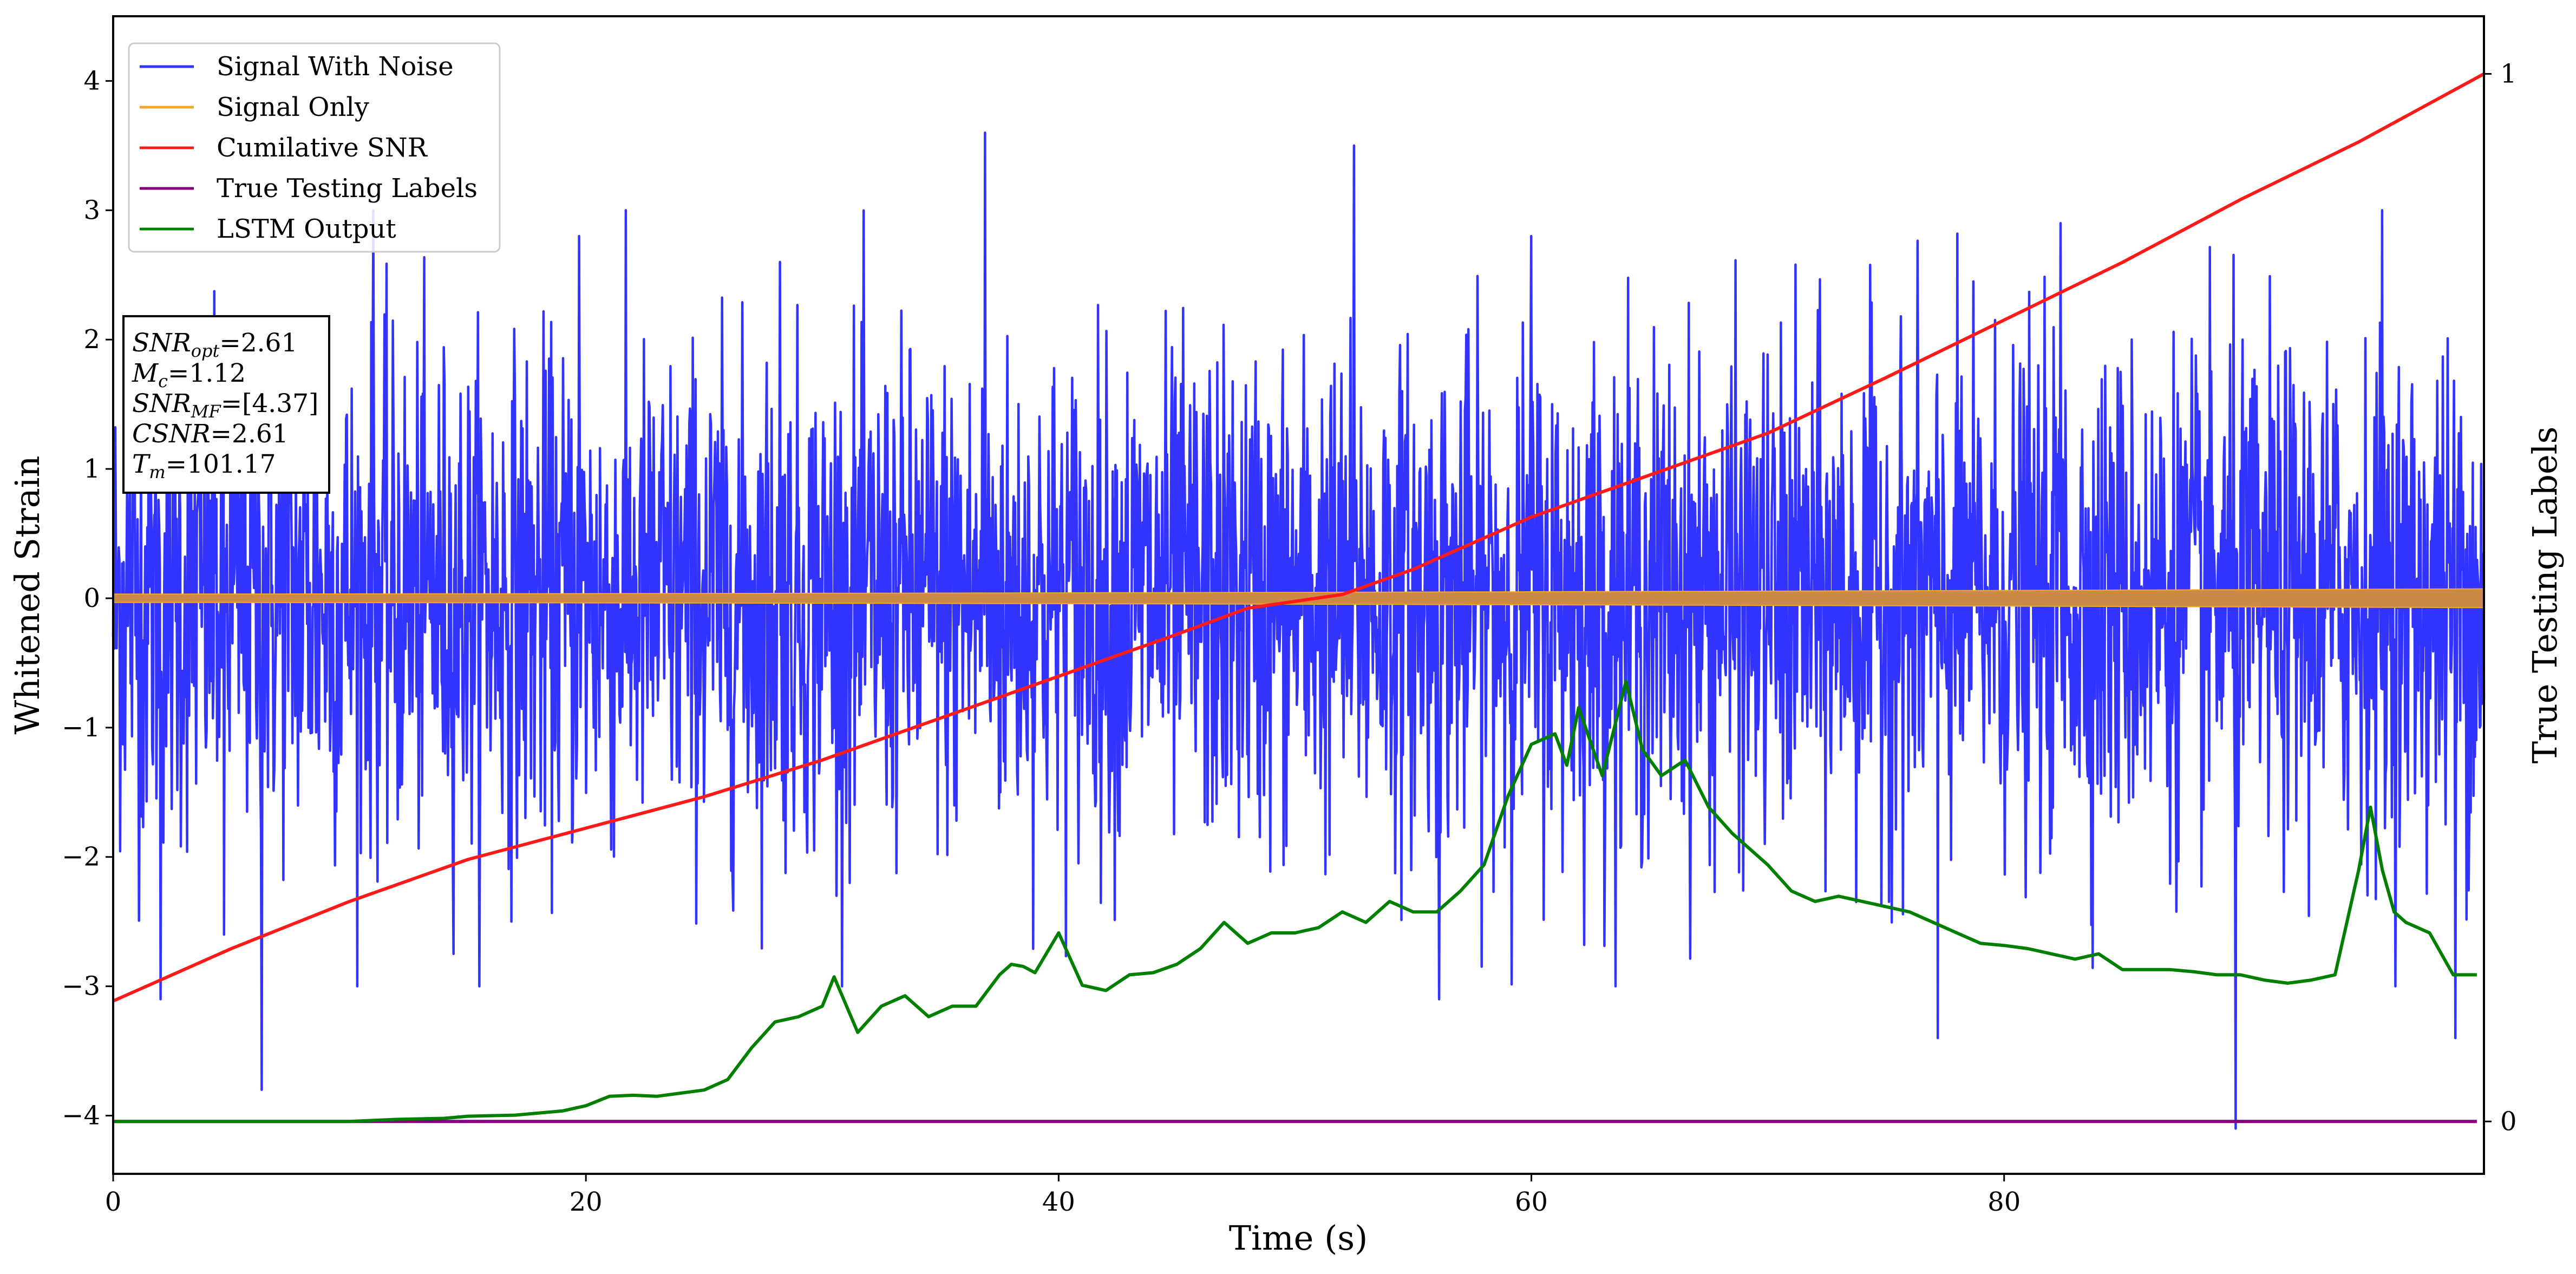  I want to click on y-axis-label: Whitened Strain, so click(28, 595).